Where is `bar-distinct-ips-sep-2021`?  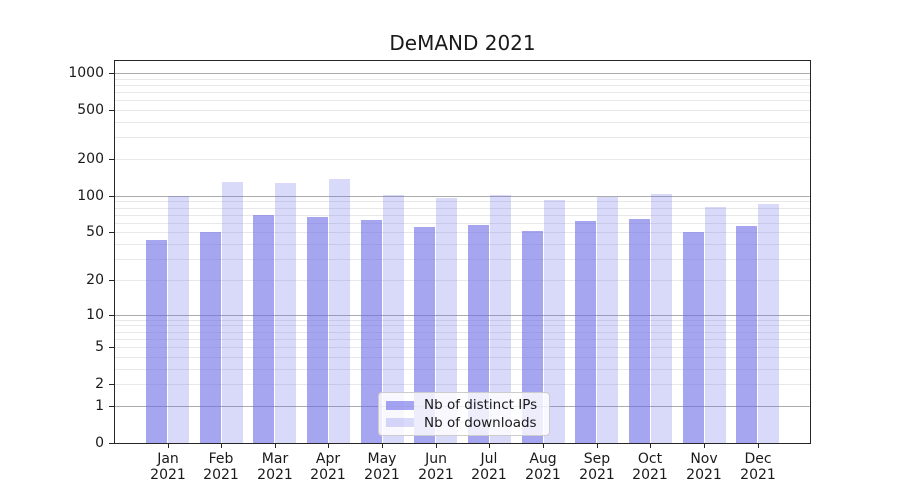 bar-distinct-ips-sep-2021 is located at coordinates (585, 332).